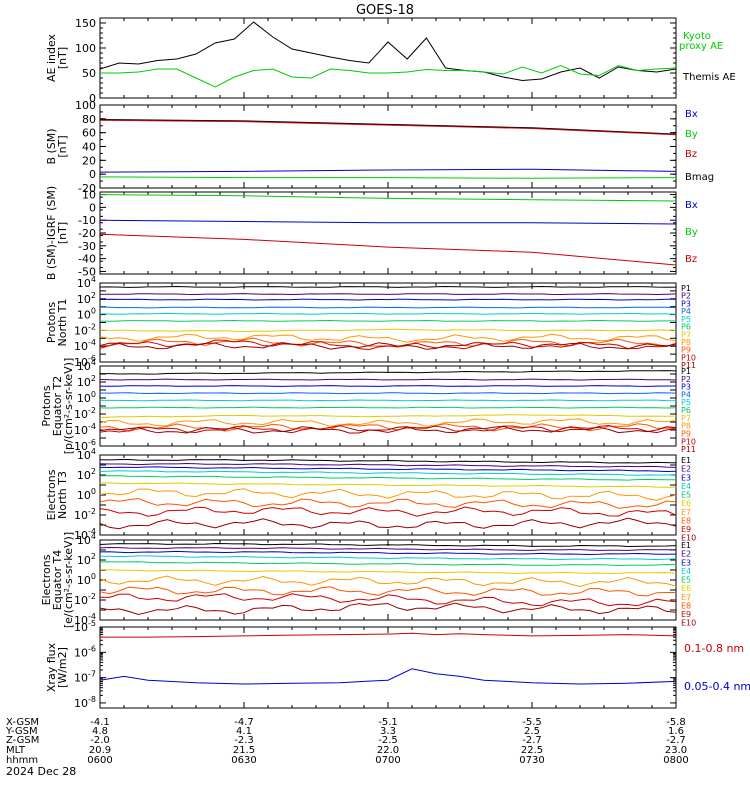 The width and height of the screenshot is (750, 800). Describe the element at coordinates (57, 667) in the screenshot. I see `y-axis-title: Xray flux[W/m2]` at that location.